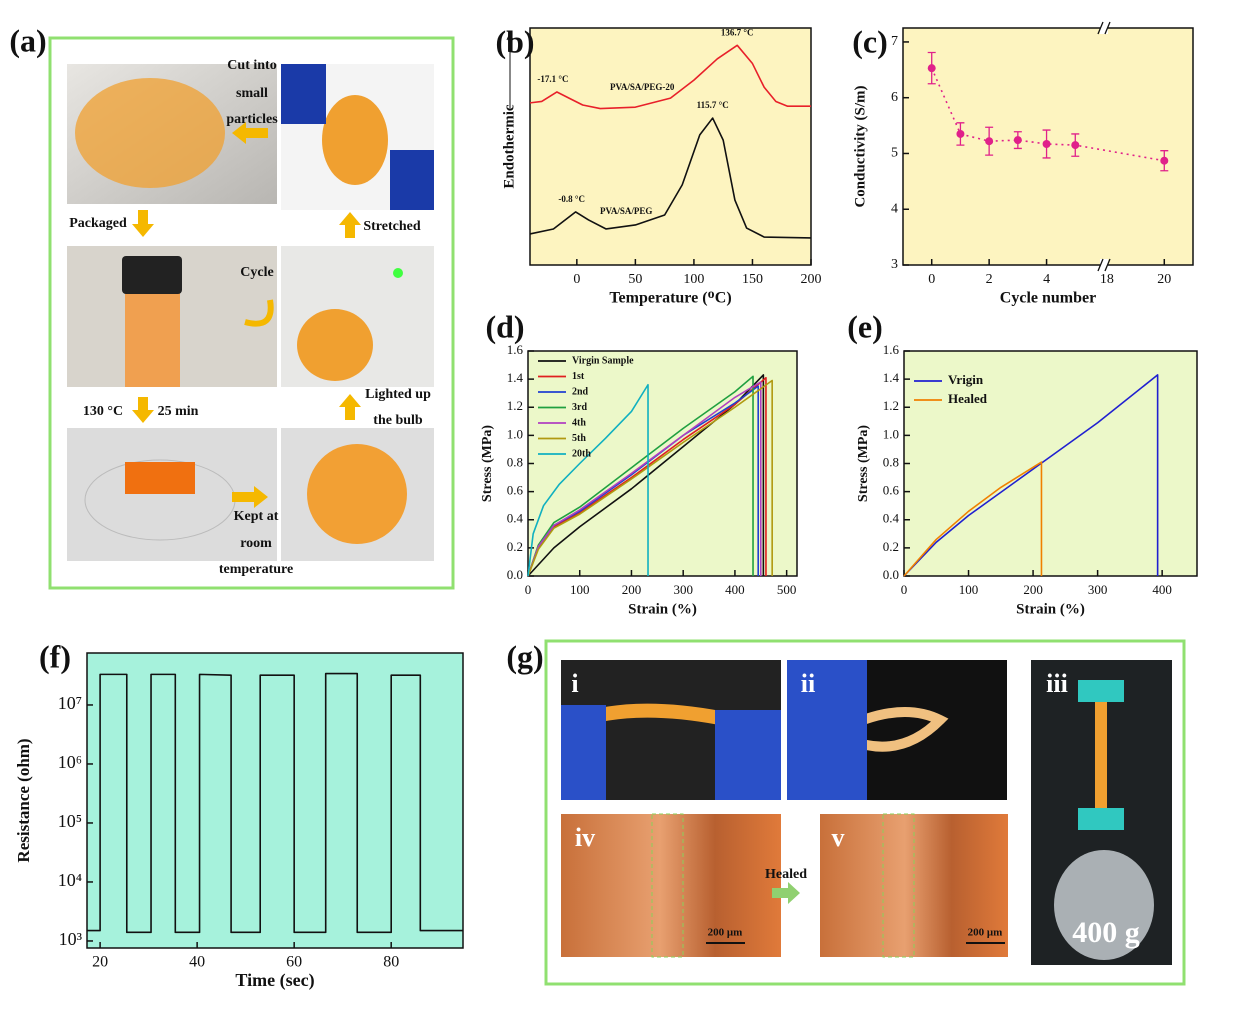  What do you see at coordinates (642, 87) in the screenshot?
I see `series-label: PVA/SA/PEG-20` at bounding box center [642, 87].